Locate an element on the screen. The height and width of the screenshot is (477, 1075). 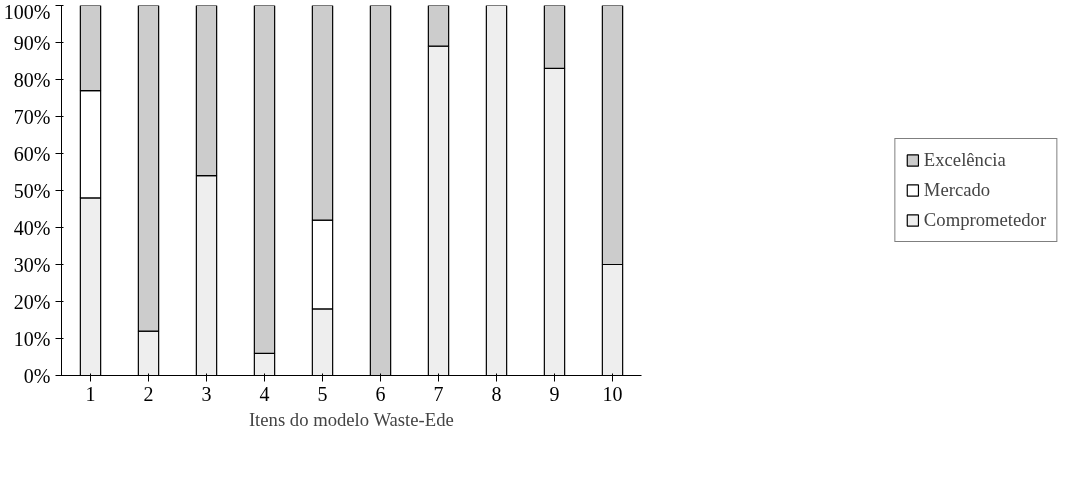
y-tick-label: 40% is located at coordinates (32, 227).